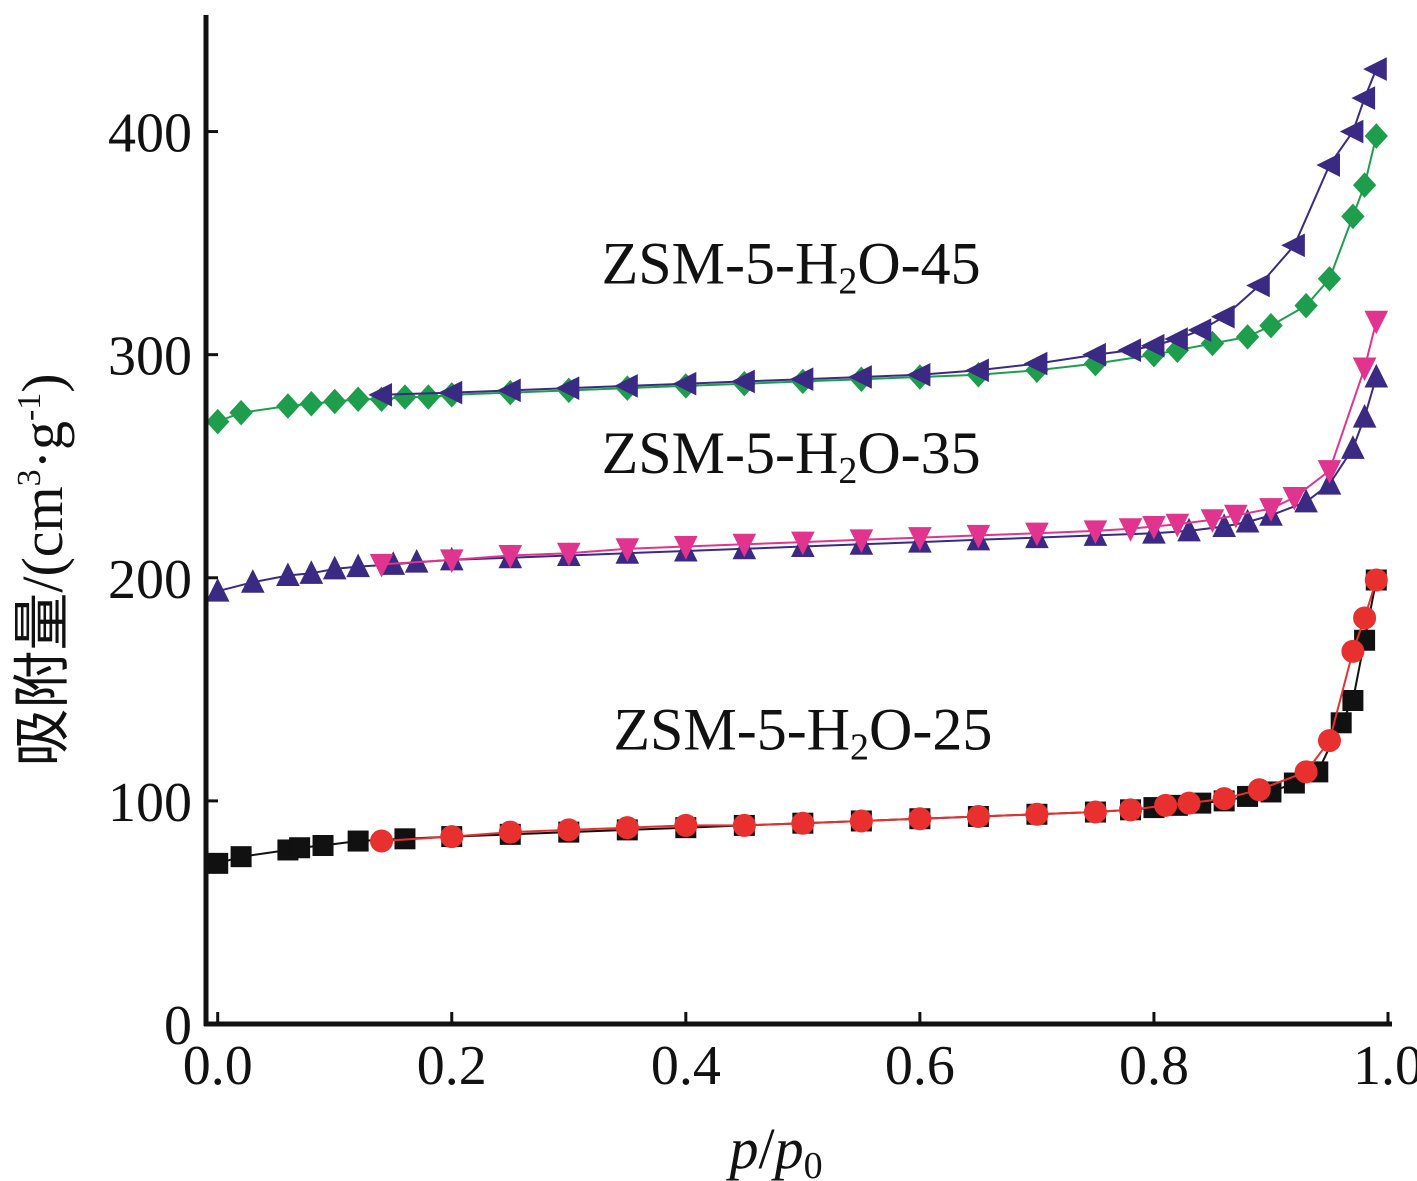  I want to click on y-tick-label-4: 400, so click(150, 134).